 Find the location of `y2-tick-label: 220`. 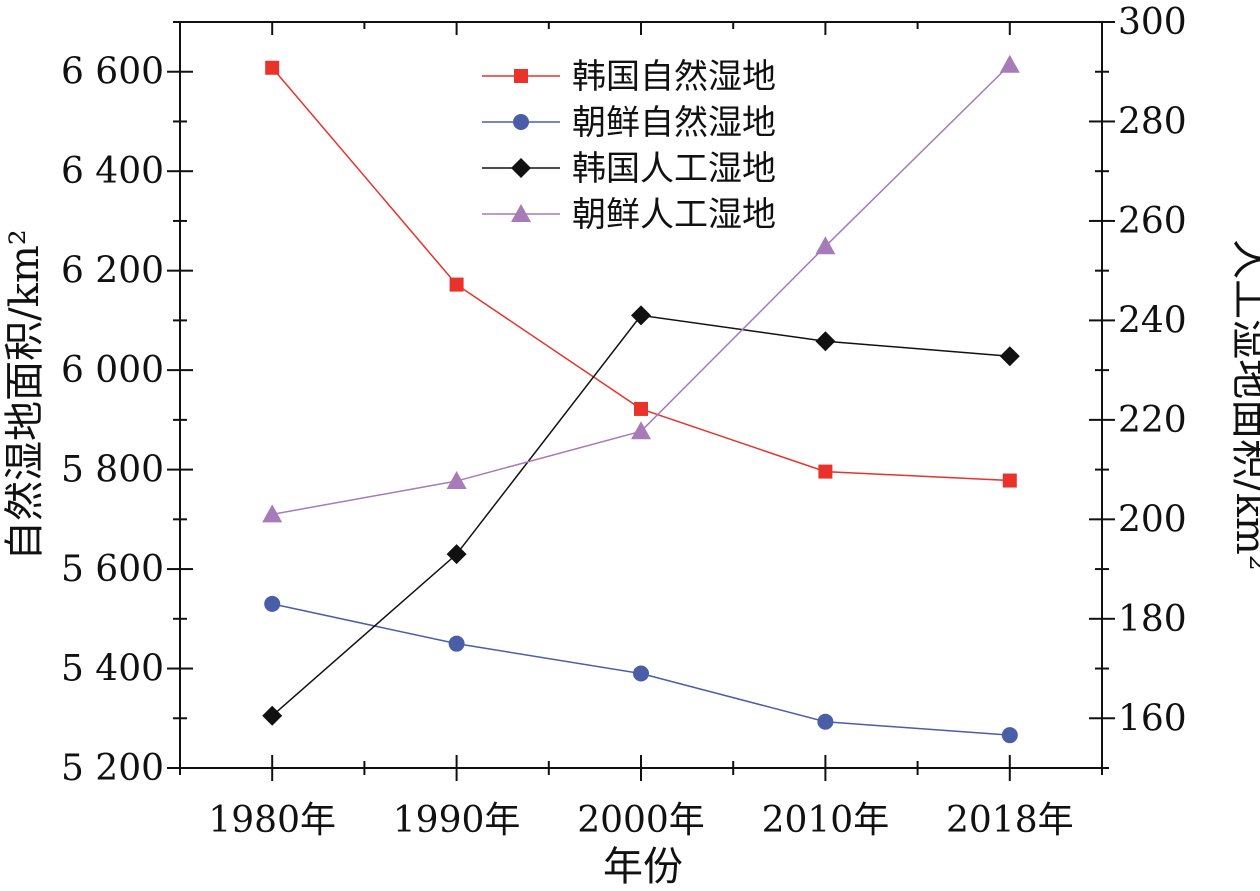

y2-tick-label: 220 is located at coordinates (1152, 420).